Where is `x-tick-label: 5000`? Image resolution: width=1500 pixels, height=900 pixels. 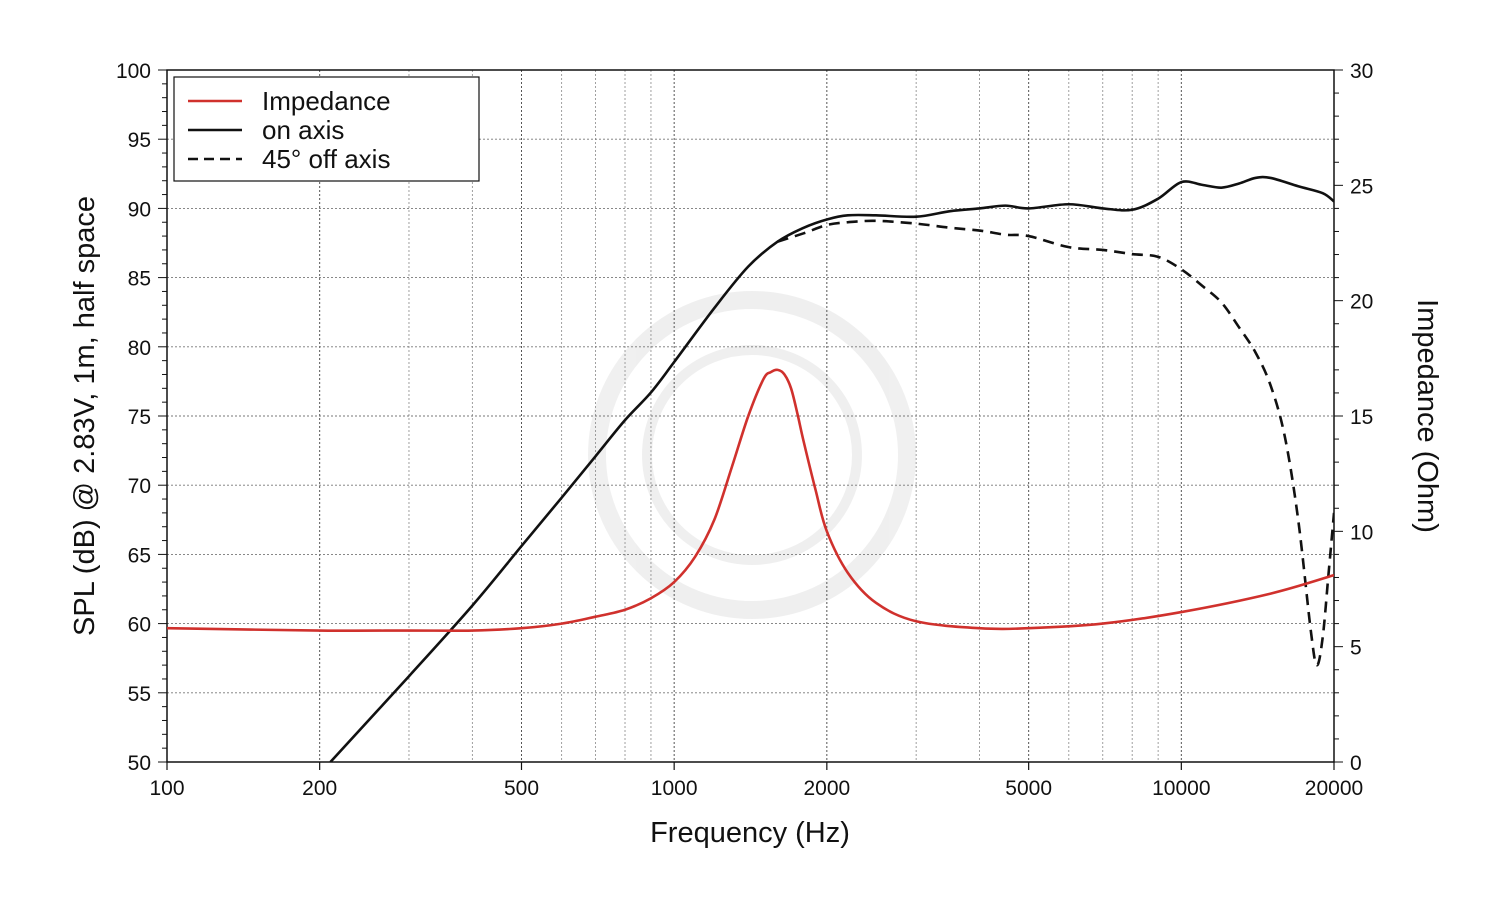
x-tick-label: 5000 is located at coordinates (1028, 788).